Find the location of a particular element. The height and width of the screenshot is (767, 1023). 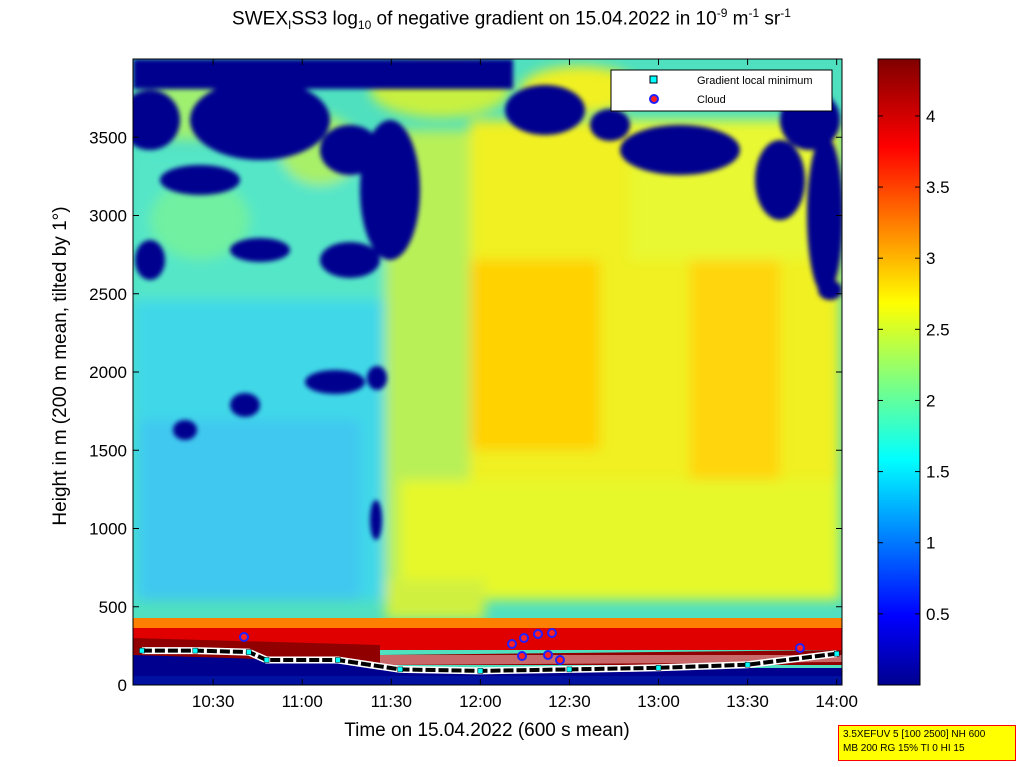

legend-marker-gradient is located at coordinates (653, 79).